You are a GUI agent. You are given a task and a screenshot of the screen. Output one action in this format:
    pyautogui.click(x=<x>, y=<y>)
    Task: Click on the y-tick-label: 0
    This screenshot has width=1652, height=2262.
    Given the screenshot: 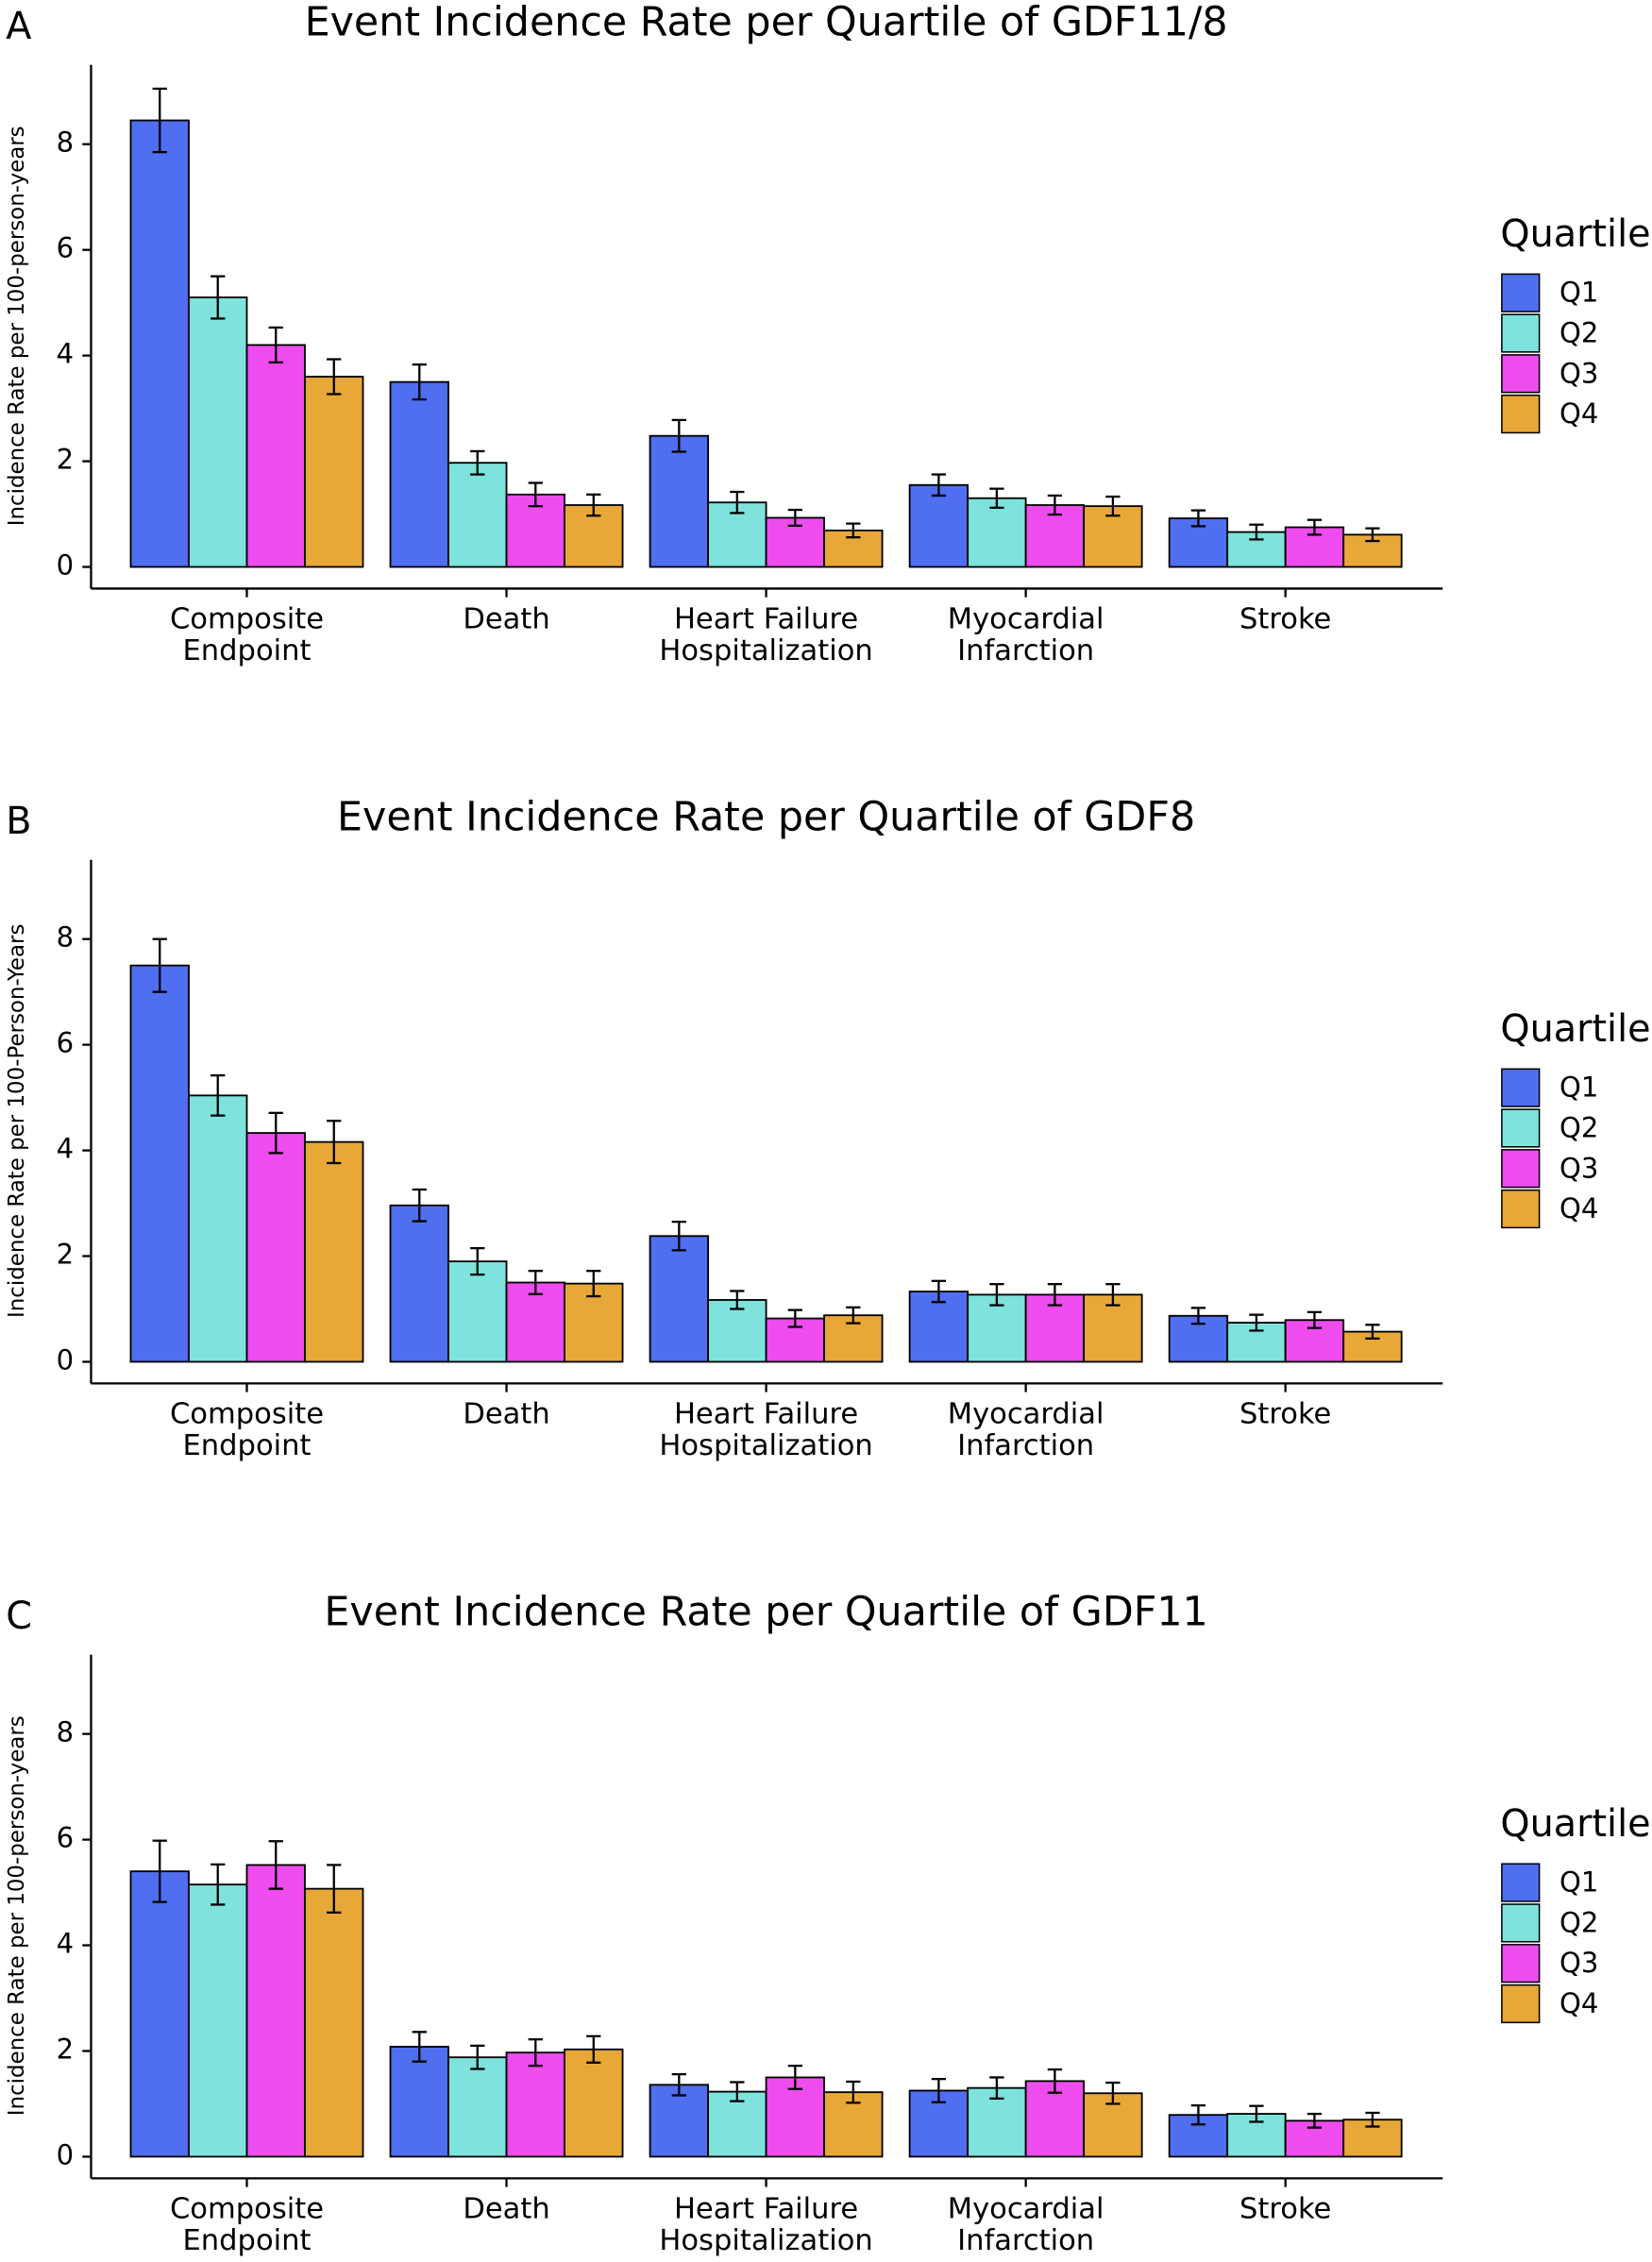 What is the action you would take?
    pyautogui.click(x=65, y=1359)
    